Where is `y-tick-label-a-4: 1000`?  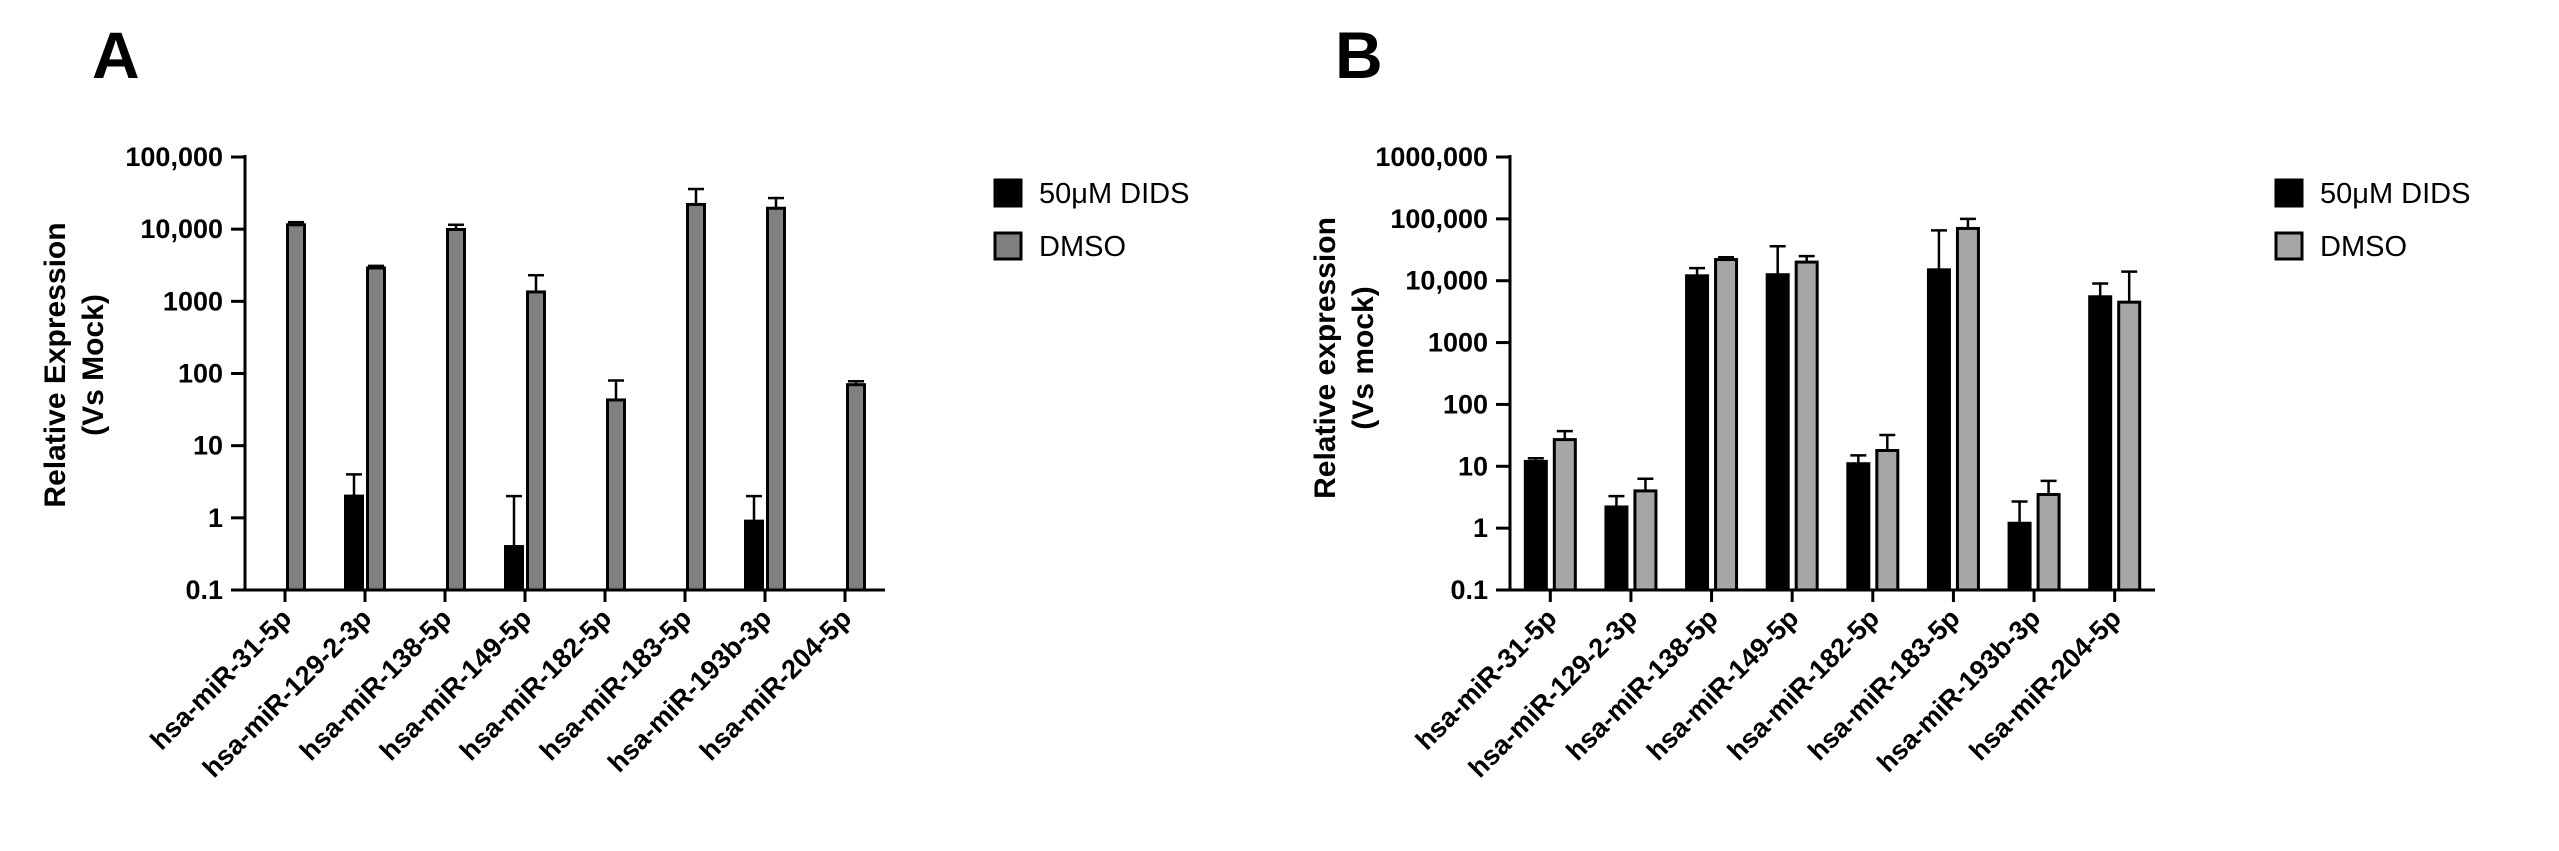 y-tick-label-a-4: 1000 is located at coordinates (193, 301).